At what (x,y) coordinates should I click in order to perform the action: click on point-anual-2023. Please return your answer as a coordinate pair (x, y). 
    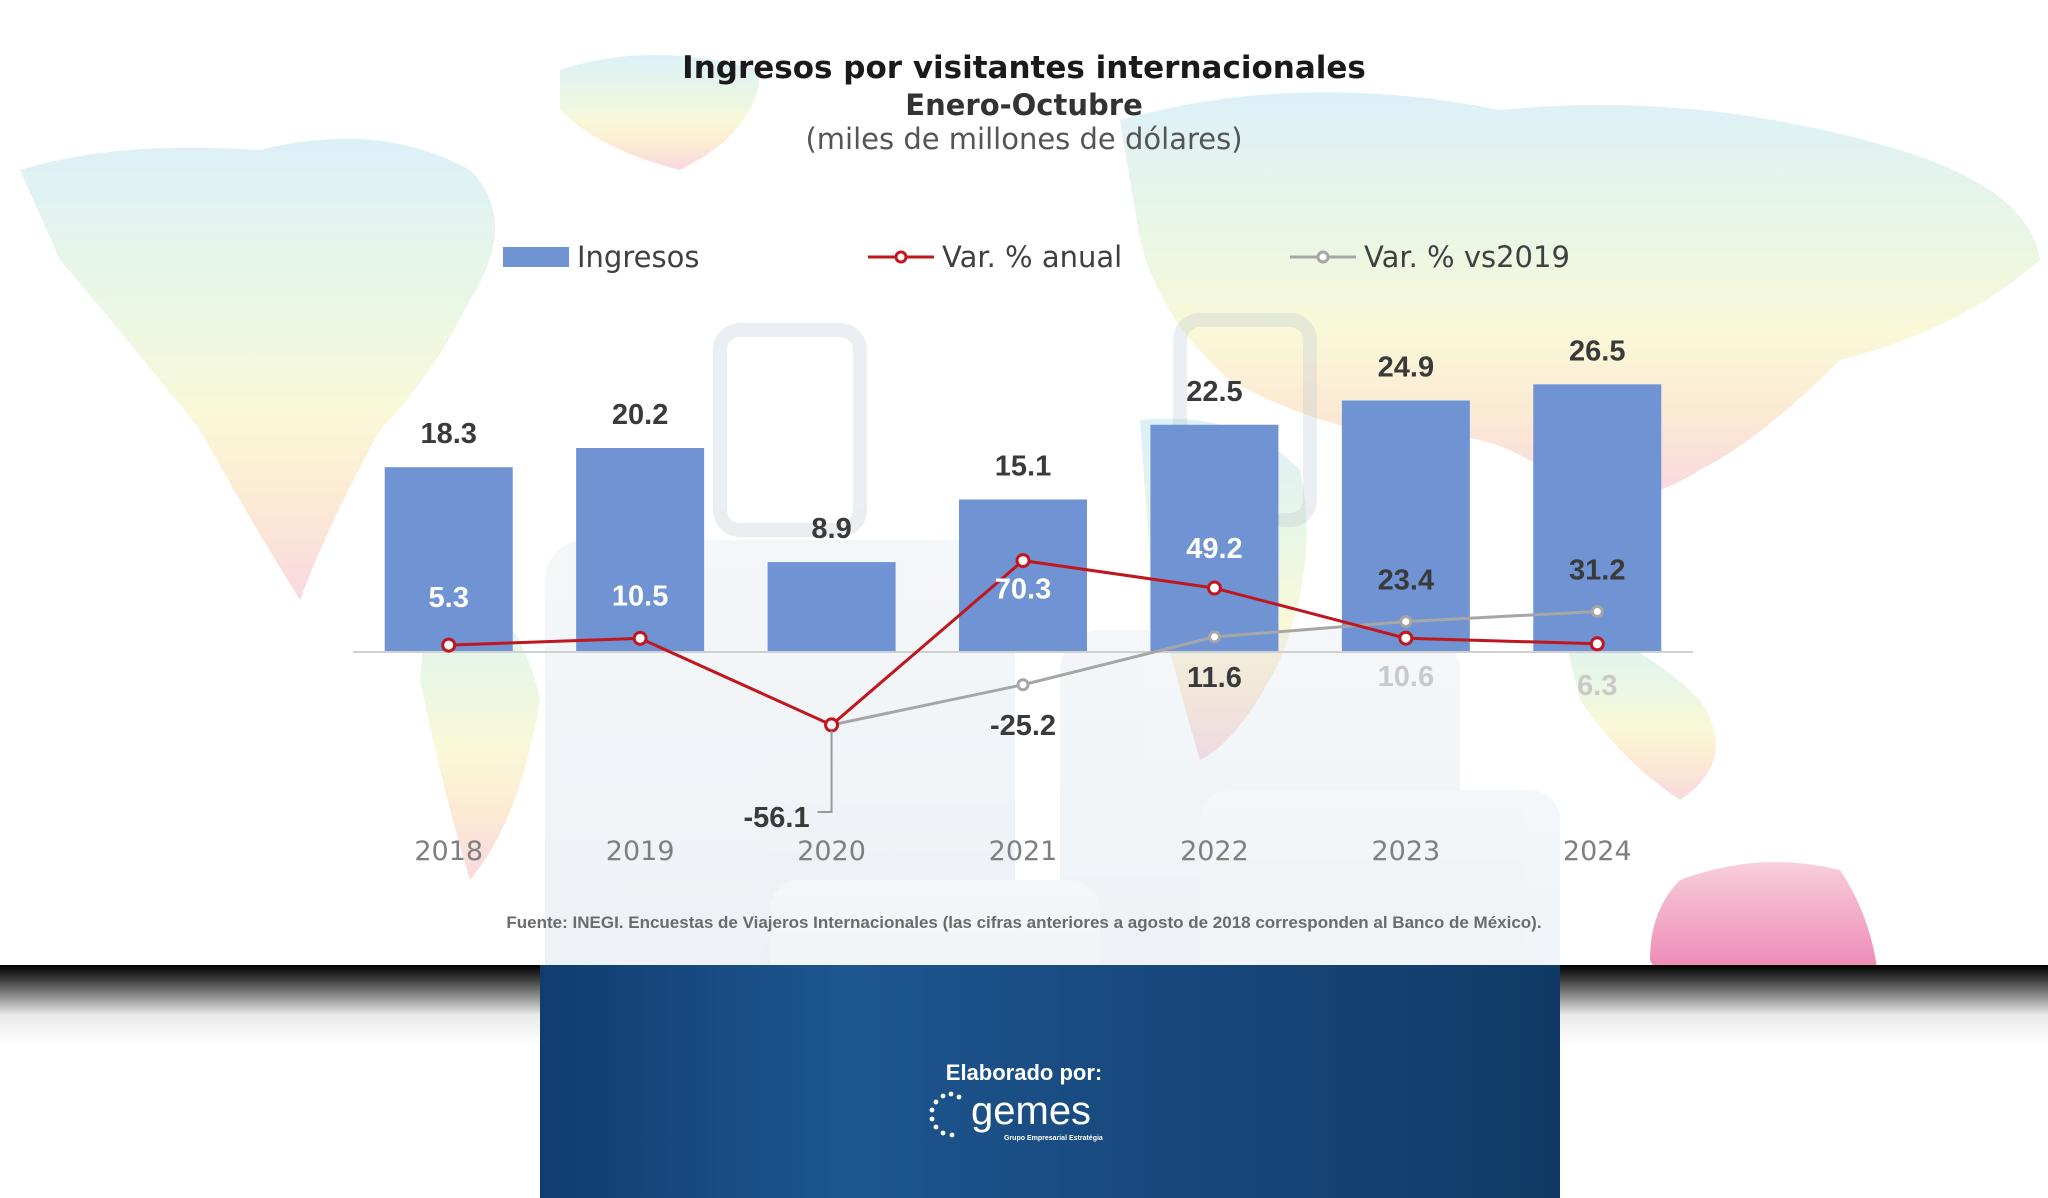
    Looking at the image, I should click on (1406, 638).